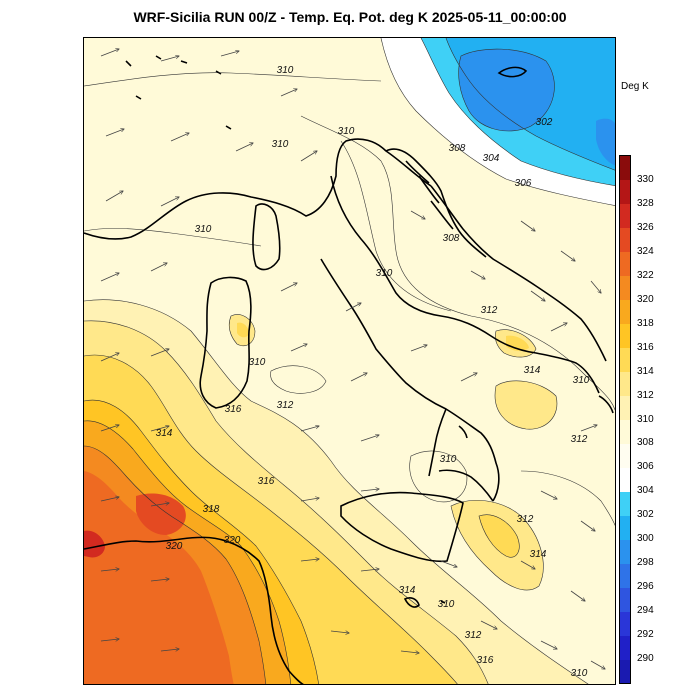 This screenshot has width=700, height=700. Describe the element at coordinates (211, 509) in the screenshot. I see `contour-label: 318` at that location.